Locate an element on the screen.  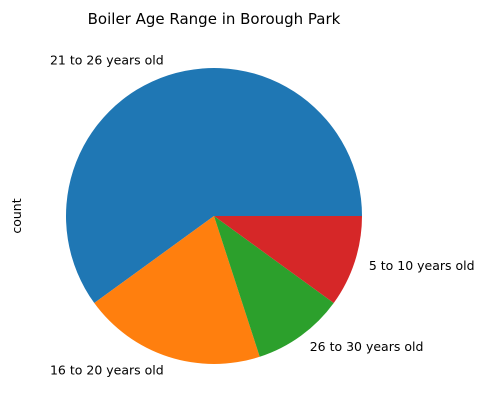
slice-label-3: 5 to 10 years old is located at coordinates (422, 265).